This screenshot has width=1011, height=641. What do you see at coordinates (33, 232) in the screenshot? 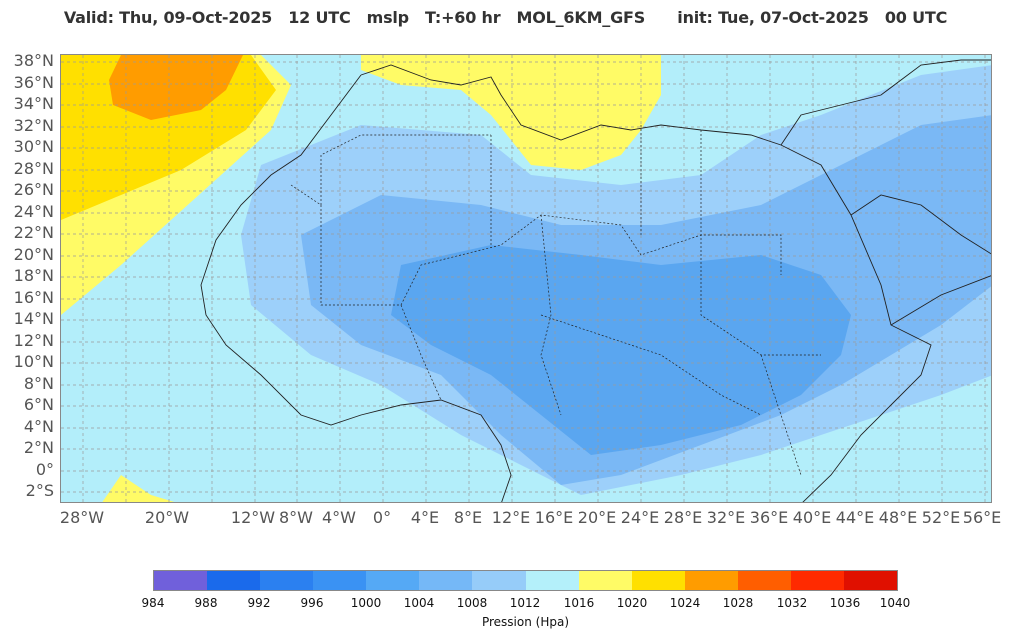
I see `lat-label: 22°N` at bounding box center [33, 232].